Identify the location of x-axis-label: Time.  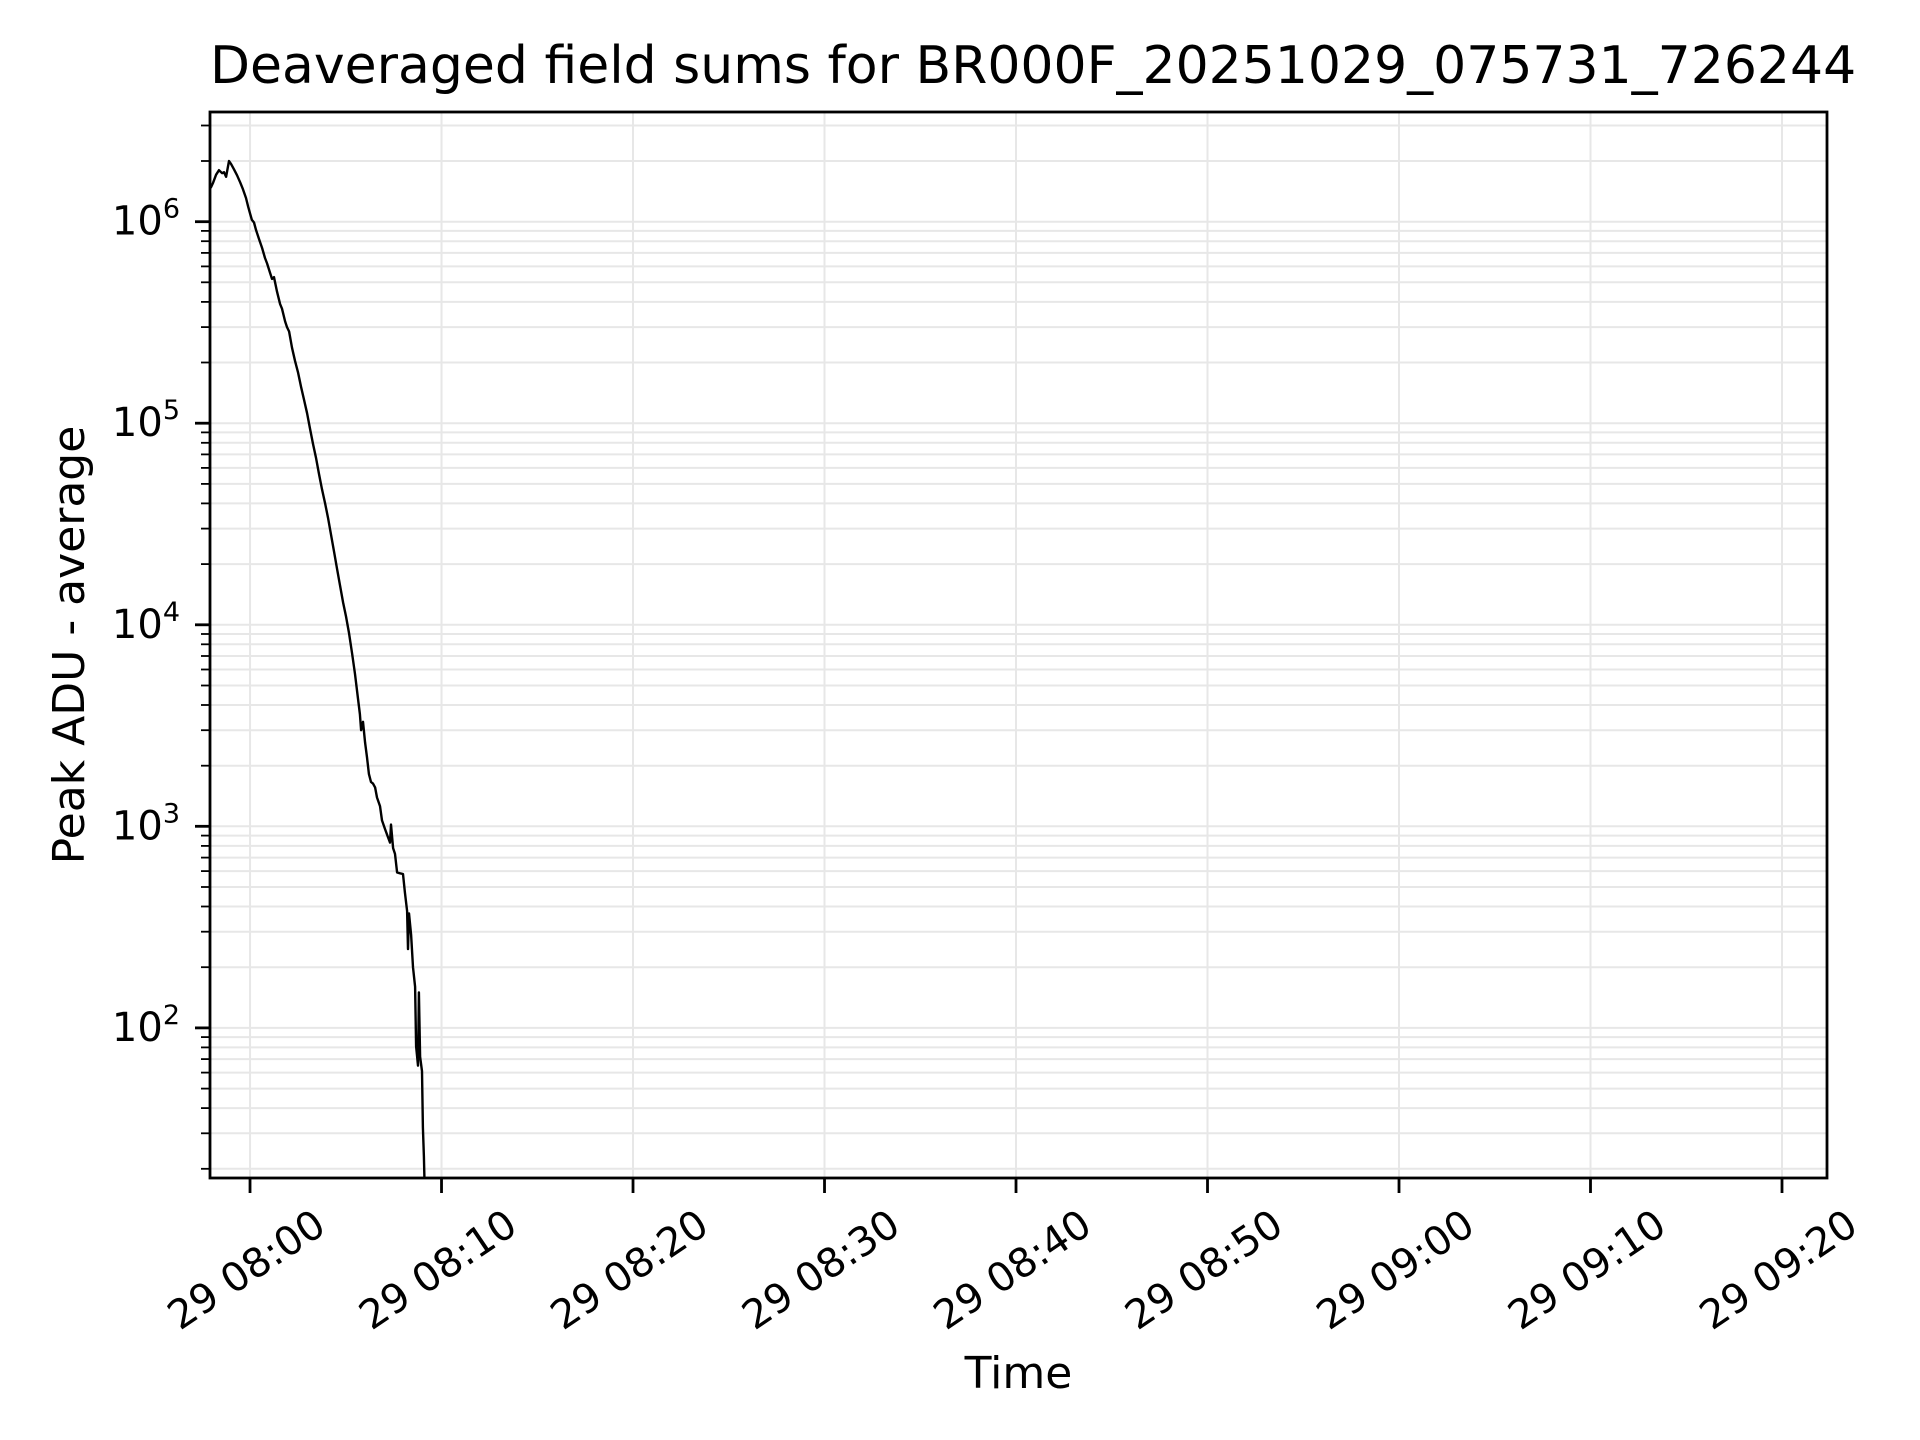
(1018, 1373).